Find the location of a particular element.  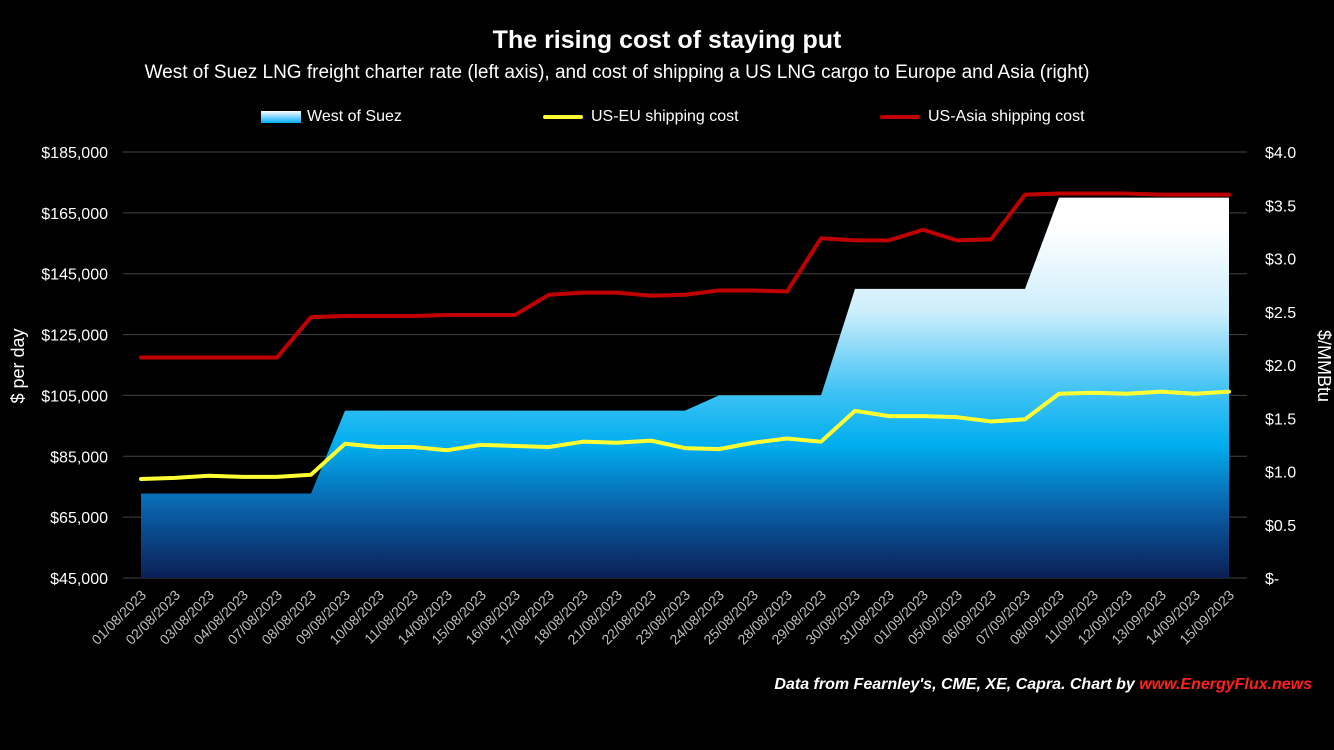

left-tick-label: $165,000 is located at coordinates (74, 214).